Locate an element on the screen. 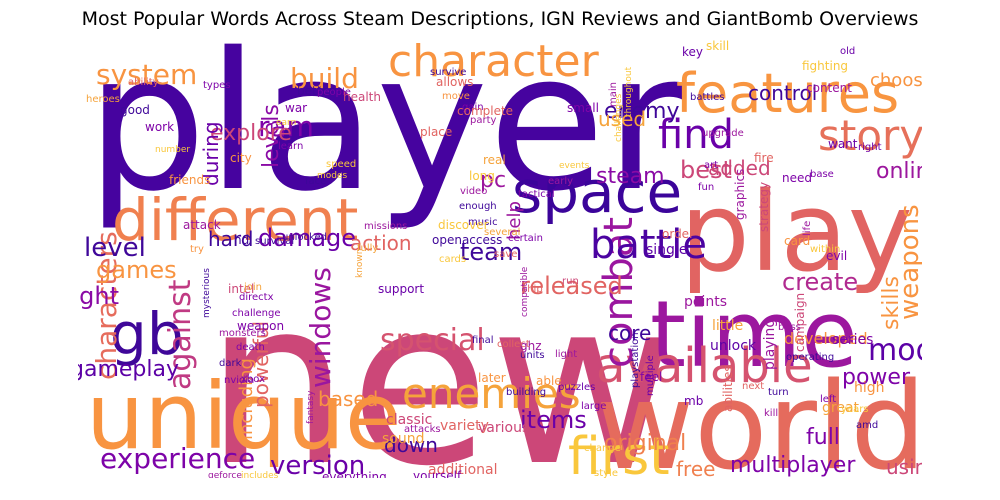  word-xbox: xbox is located at coordinates (253, 379).